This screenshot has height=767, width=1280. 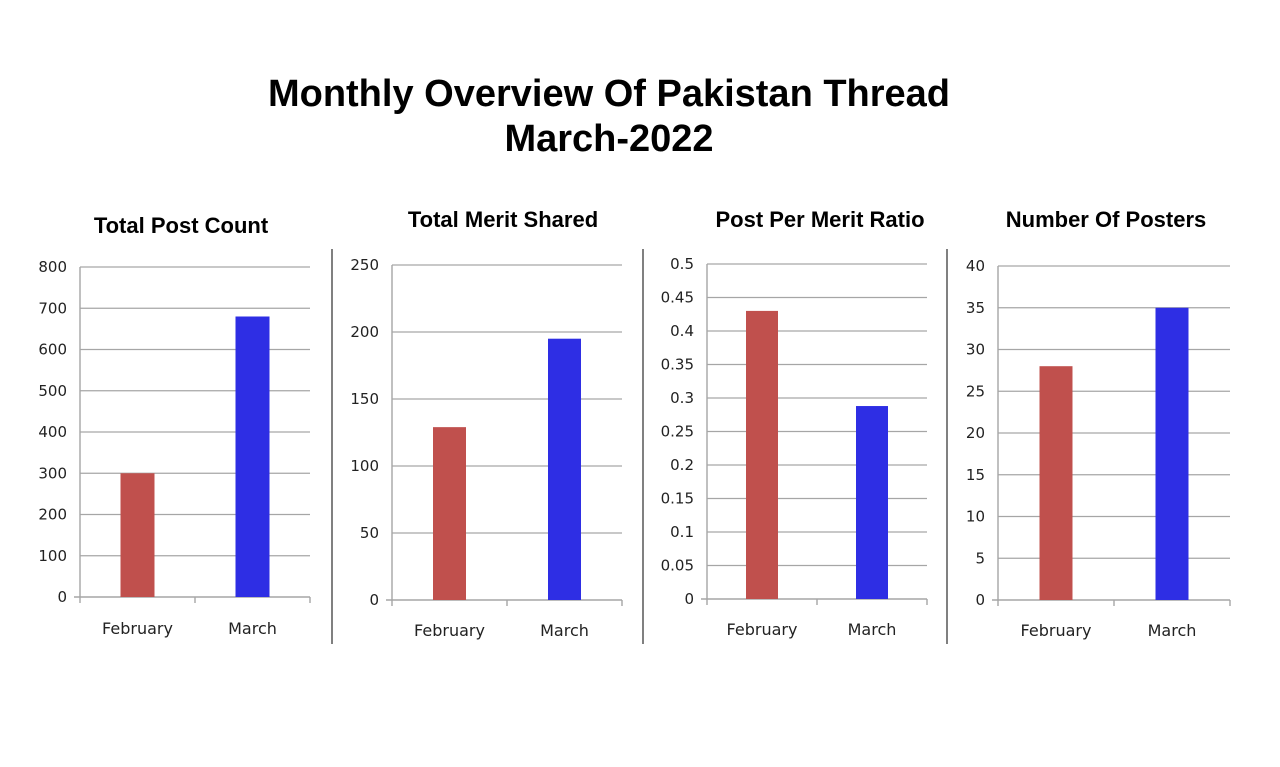 I want to click on number-of-posters-y-tick-label: 20, so click(x=975, y=433).